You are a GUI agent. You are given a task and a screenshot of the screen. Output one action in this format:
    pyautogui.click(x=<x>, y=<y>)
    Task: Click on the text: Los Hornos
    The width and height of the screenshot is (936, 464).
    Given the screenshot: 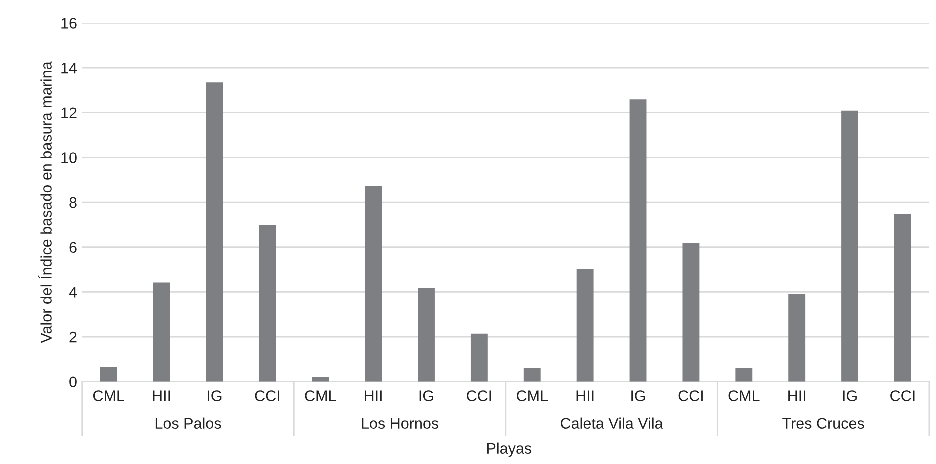 What is the action you would take?
    pyautogui.click(x=400, y=424)
    